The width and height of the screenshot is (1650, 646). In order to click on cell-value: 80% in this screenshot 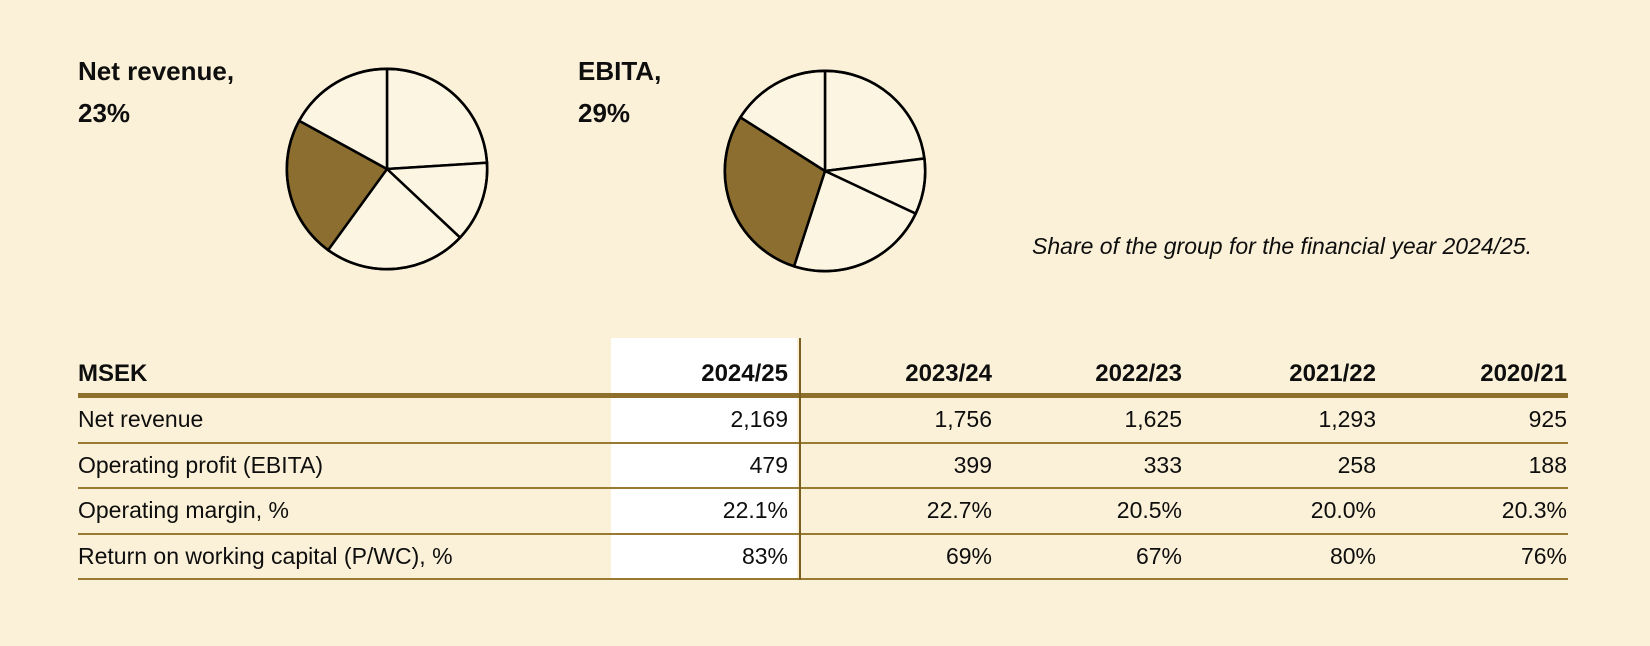, I will do `click(1352, 555)`.